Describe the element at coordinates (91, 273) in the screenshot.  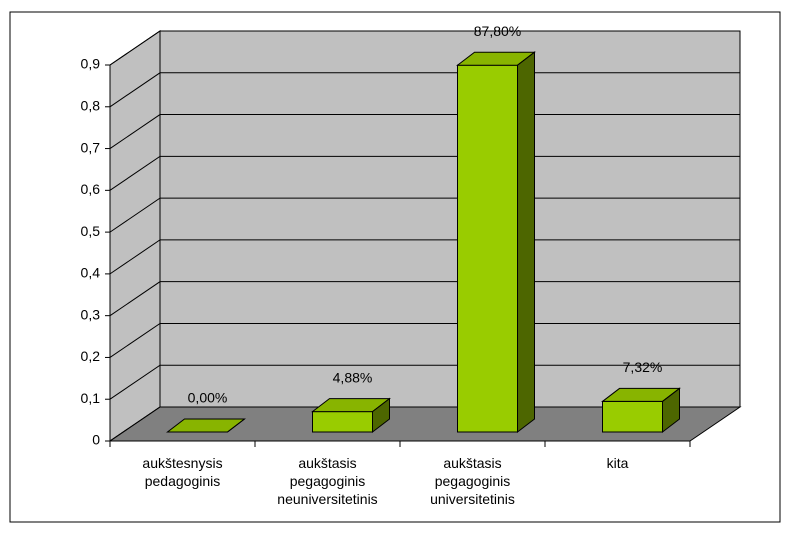
I see `y-tick-label: 0,4` at that location.